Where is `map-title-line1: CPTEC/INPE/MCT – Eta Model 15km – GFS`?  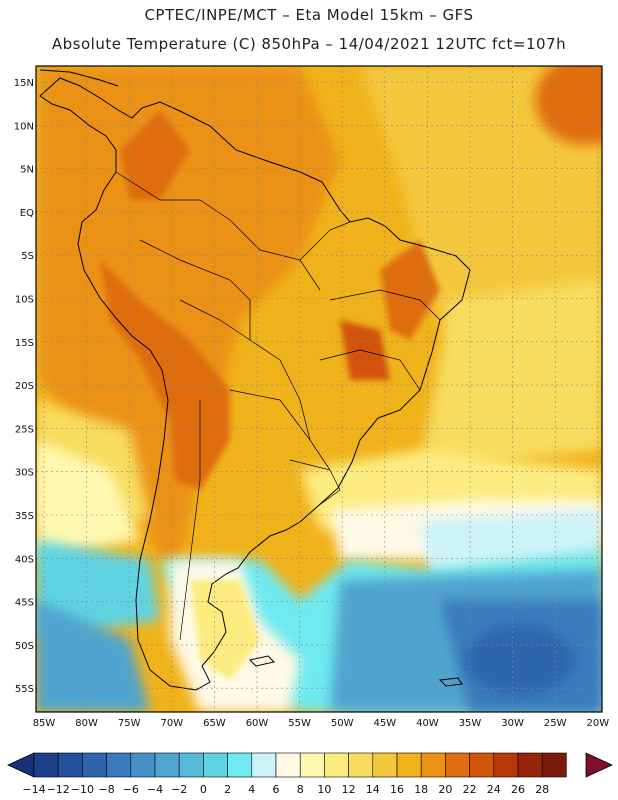
map-title-line1: CPTEC/INPE/MCT – Eta Model 15km – GFS is located at coordinates (309, 15).